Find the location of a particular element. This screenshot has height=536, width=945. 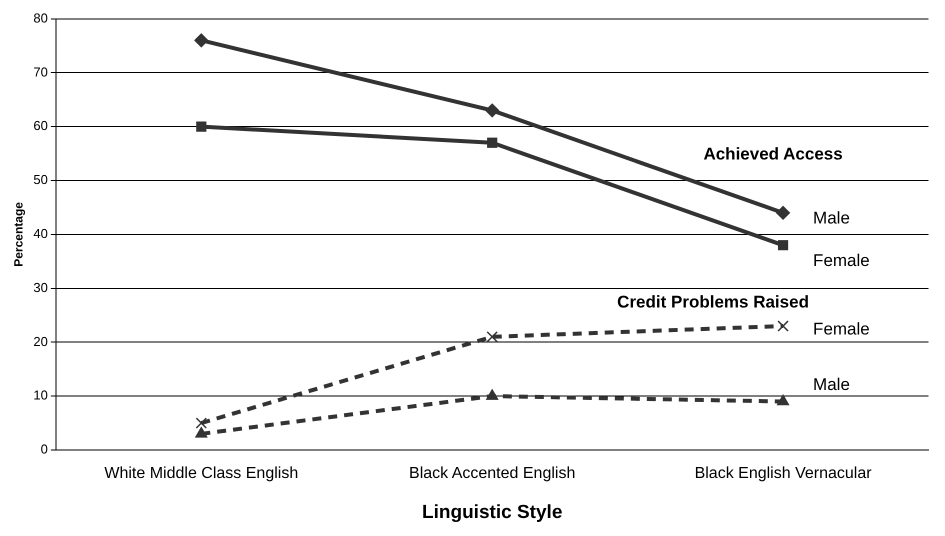

x-tick-label: Black English Vernacular is located at coordinates (783, 473).